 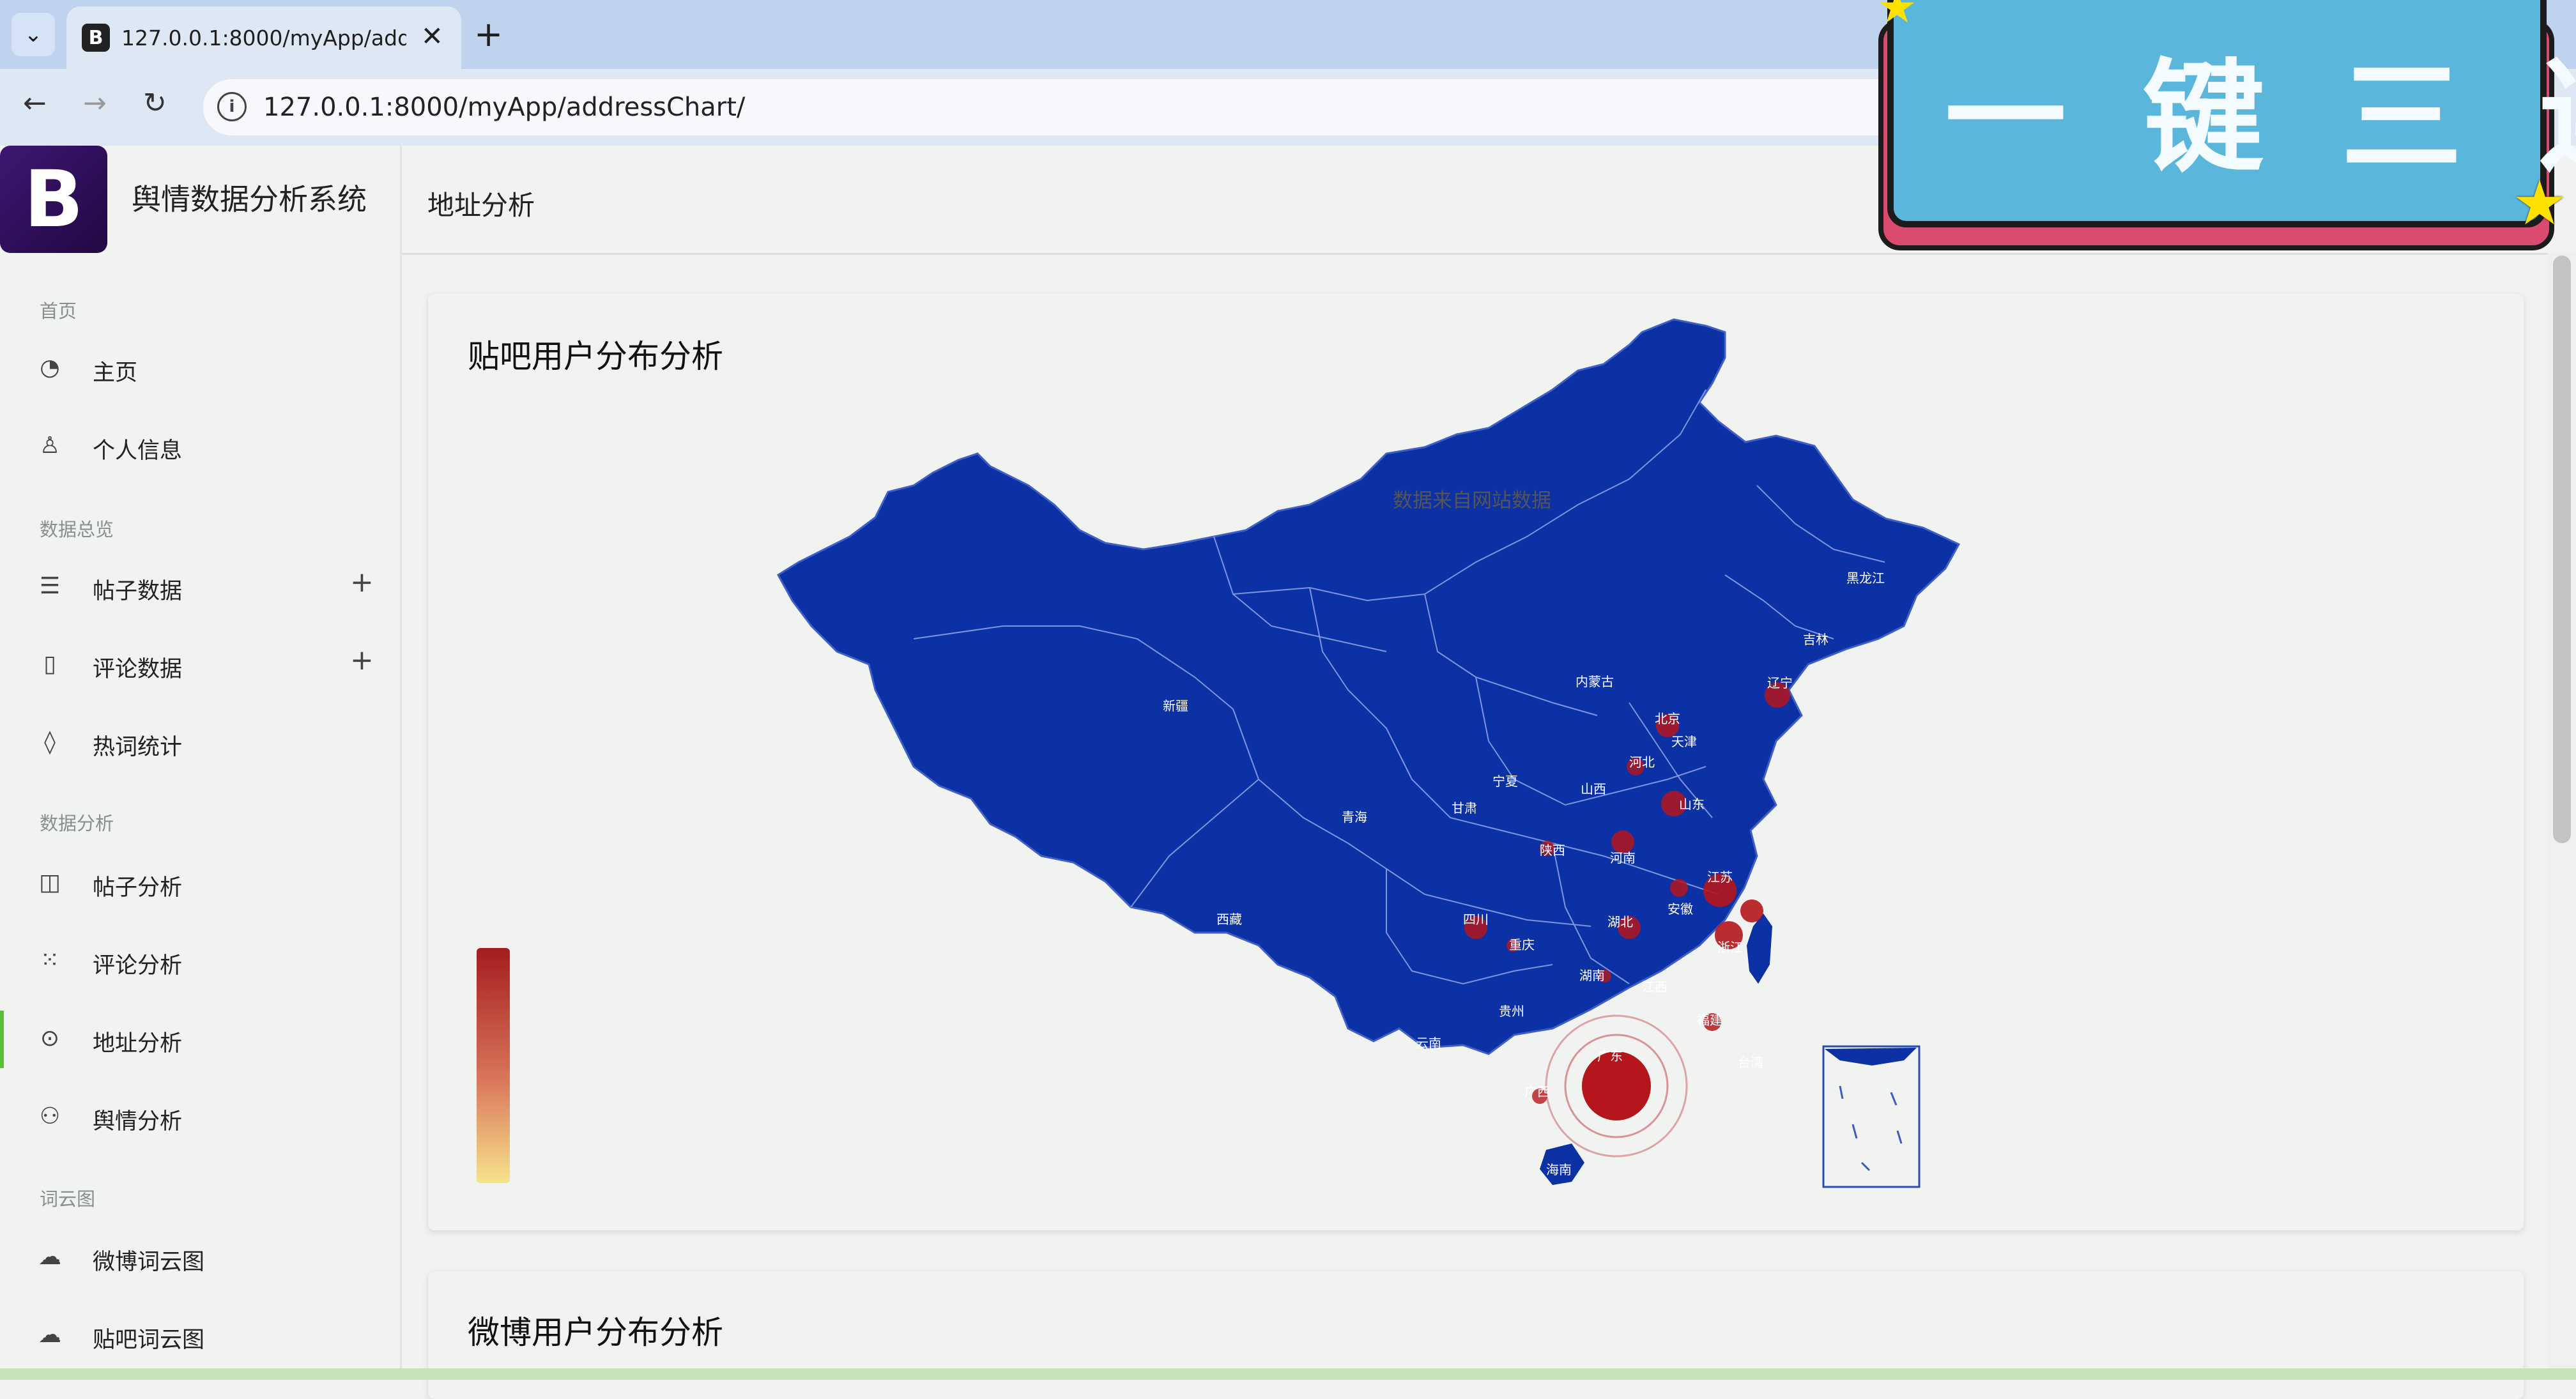 What do you see at coordinates (138, 591) in the screenshot?
I see `sidebar-item-label: 帖子数据` at bounding box center [138, 591].